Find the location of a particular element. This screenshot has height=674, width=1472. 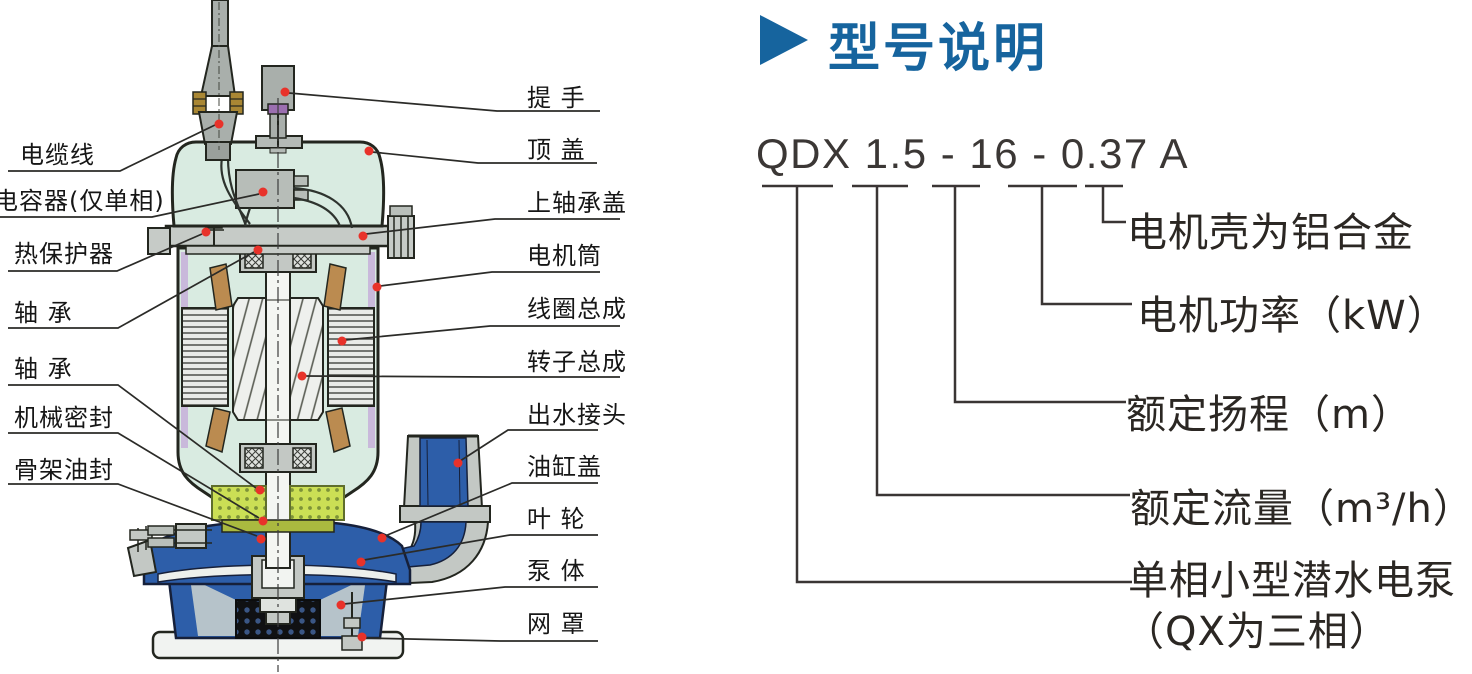

explanation-pump-type: 单相小型潜水电泵 is located at coordinates (1292, 581).